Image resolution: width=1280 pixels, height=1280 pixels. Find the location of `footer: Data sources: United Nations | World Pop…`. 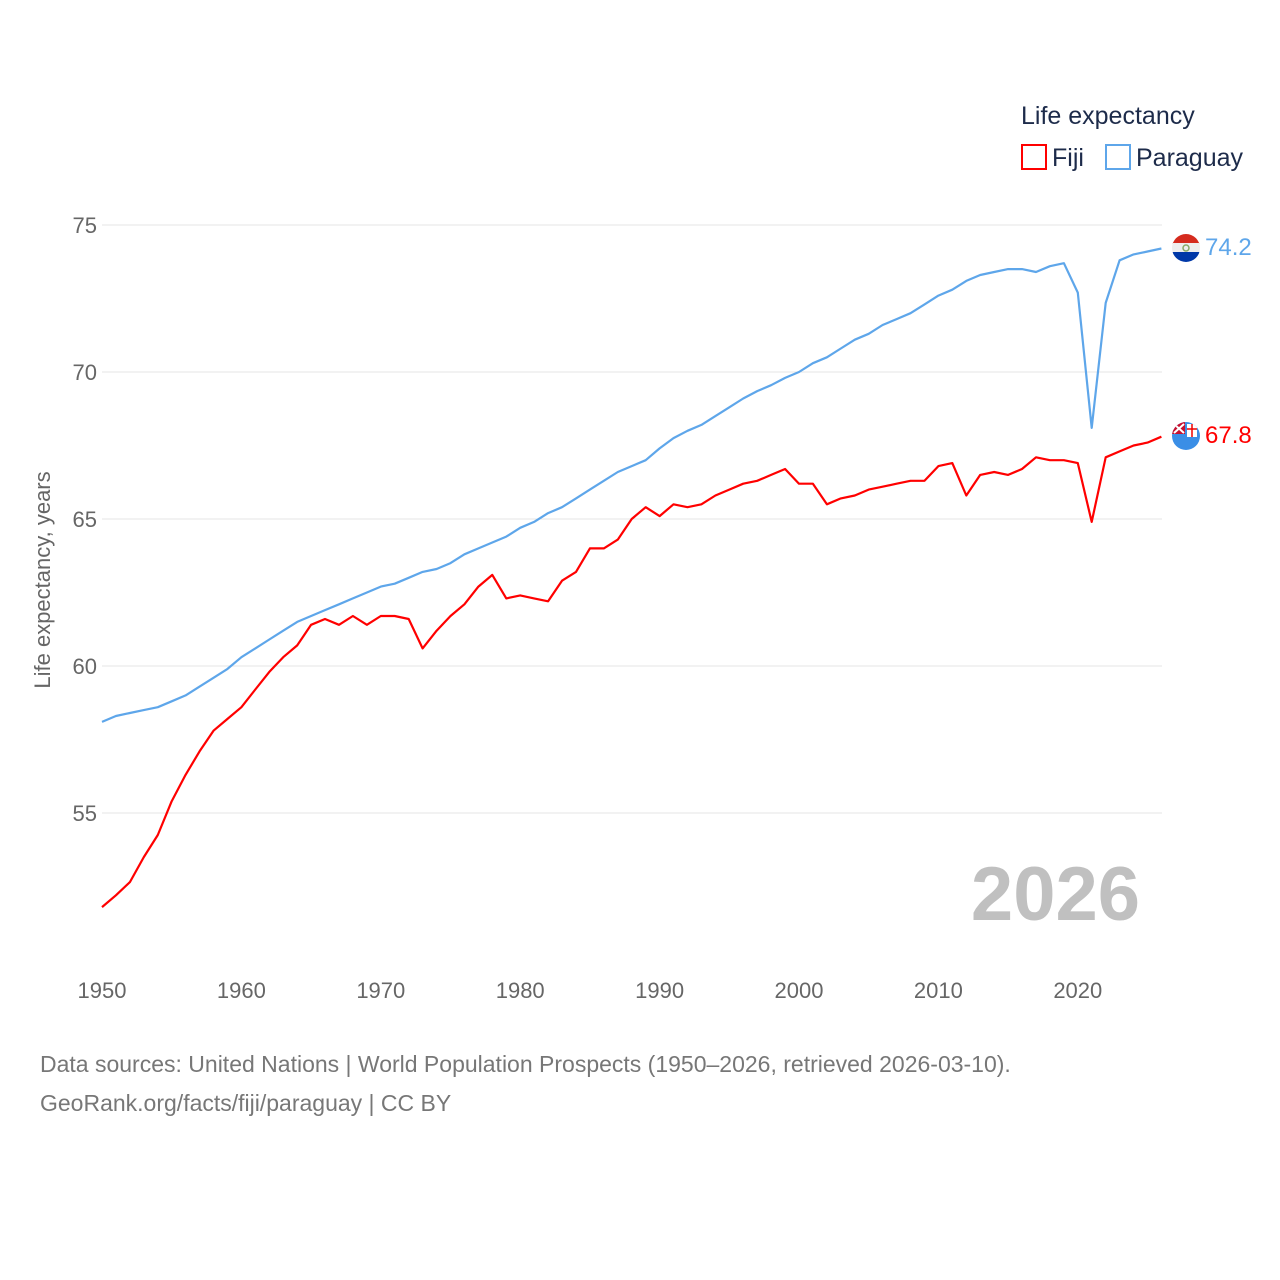

footer: Data sources: United Nations | World Pop… is located at coordinates (525, 1084).